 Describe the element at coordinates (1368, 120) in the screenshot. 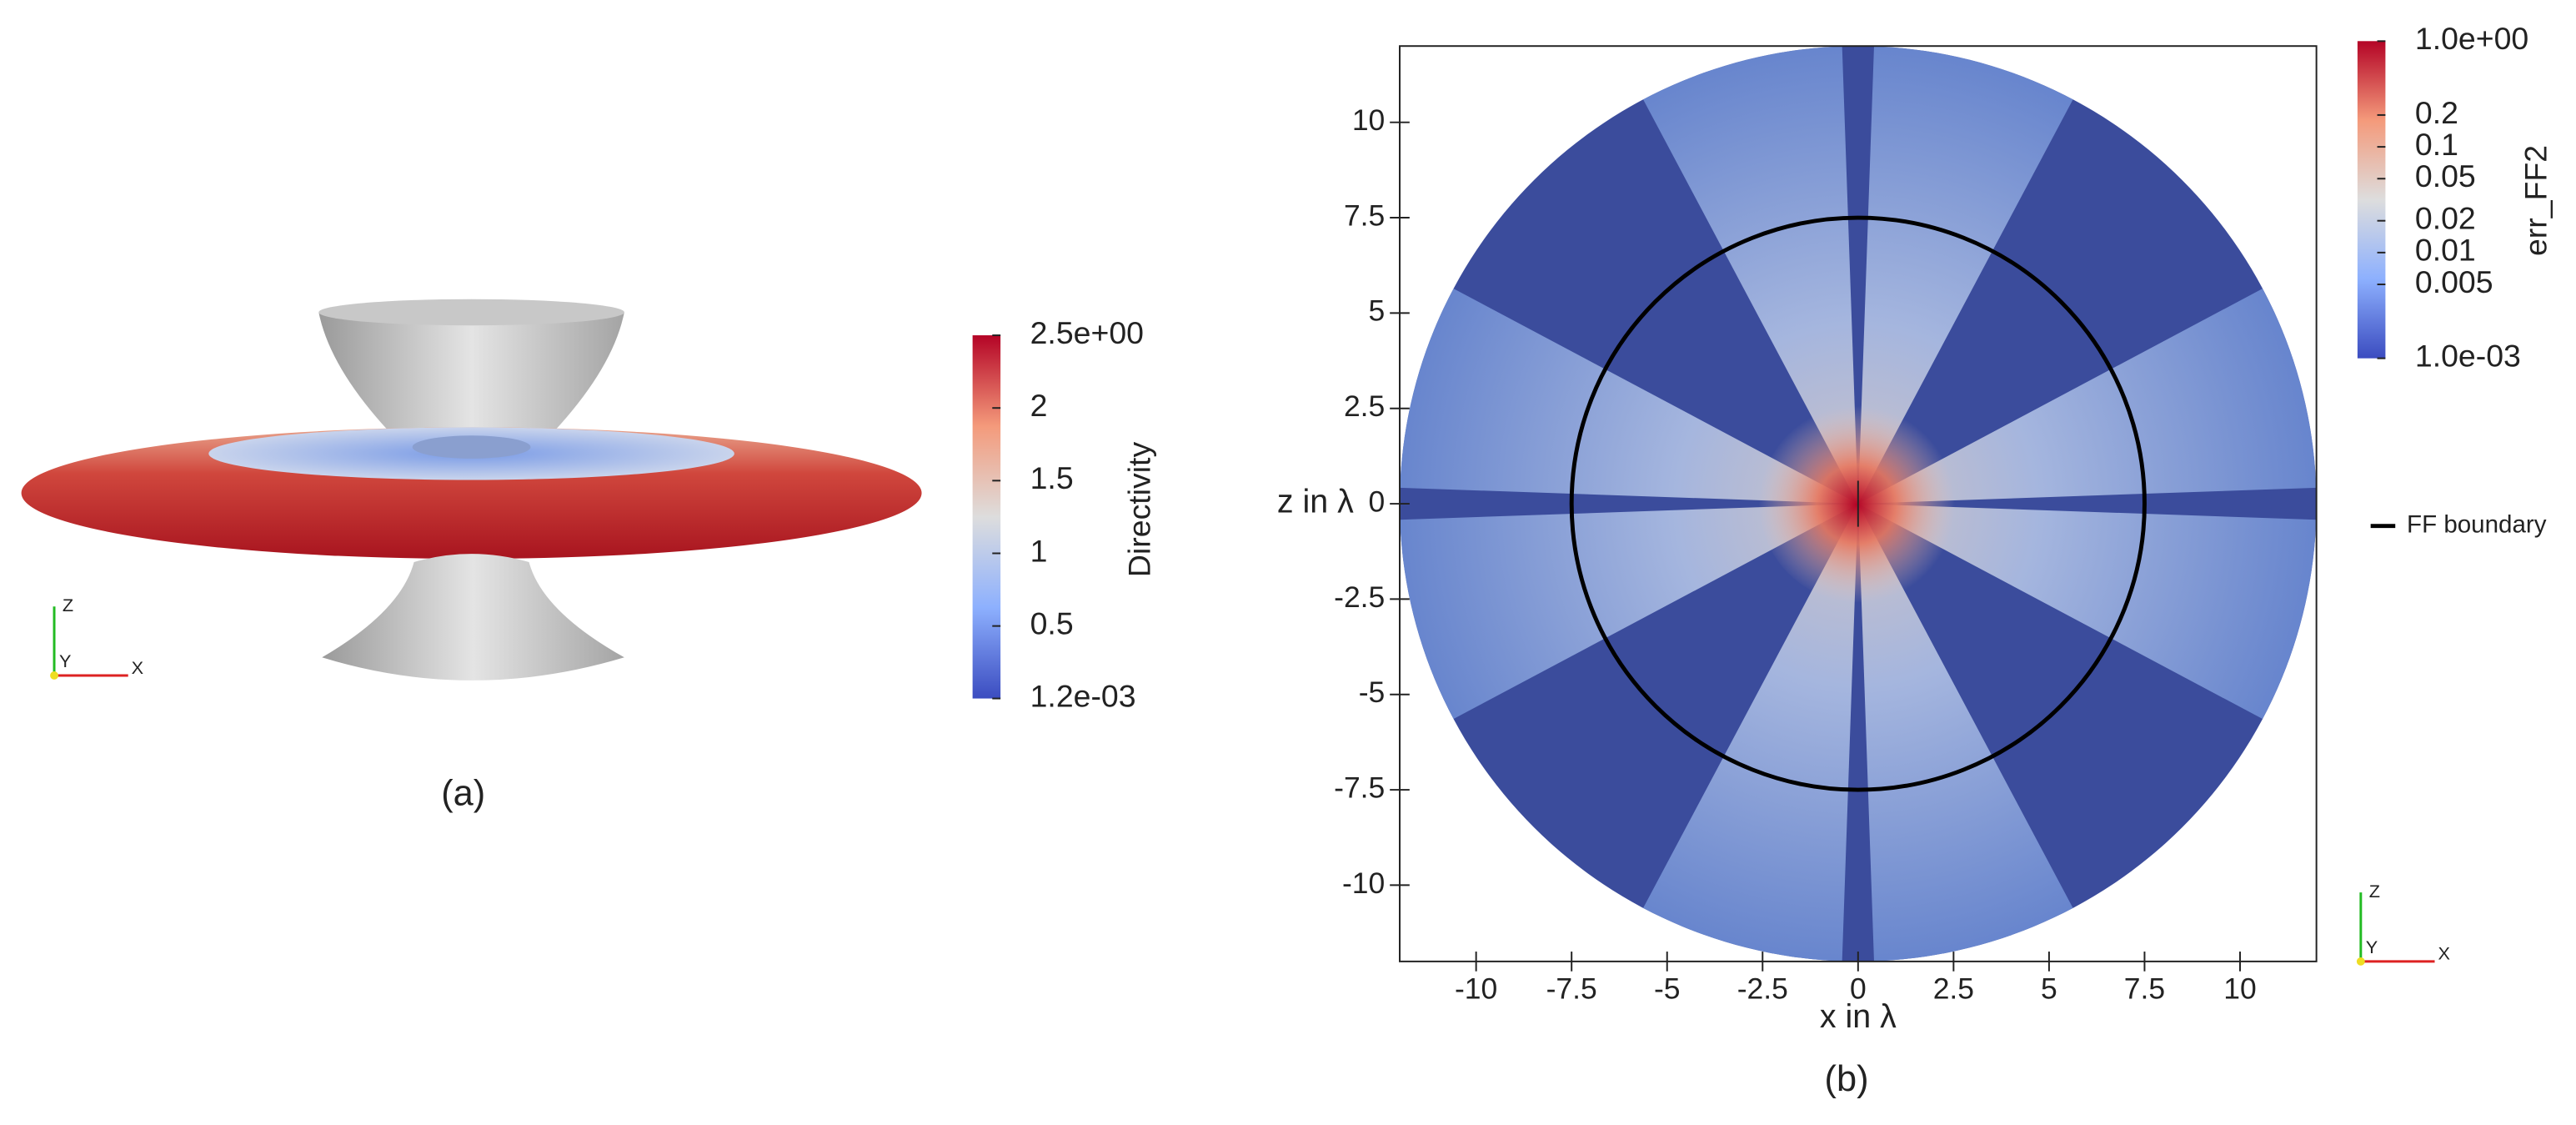

I see `y-tick-label: 10` at that location.